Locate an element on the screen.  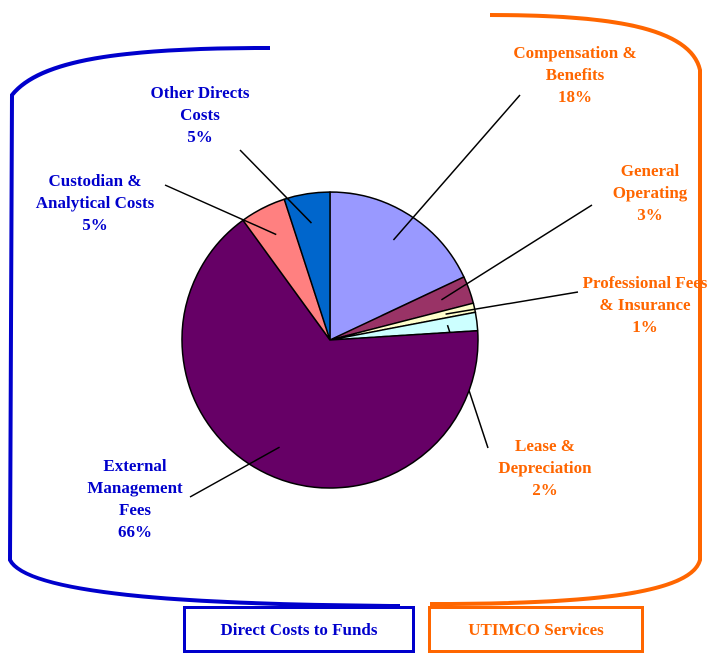
slice-name: Custodian & Analytical Costs is located at coordinates (95, 191).